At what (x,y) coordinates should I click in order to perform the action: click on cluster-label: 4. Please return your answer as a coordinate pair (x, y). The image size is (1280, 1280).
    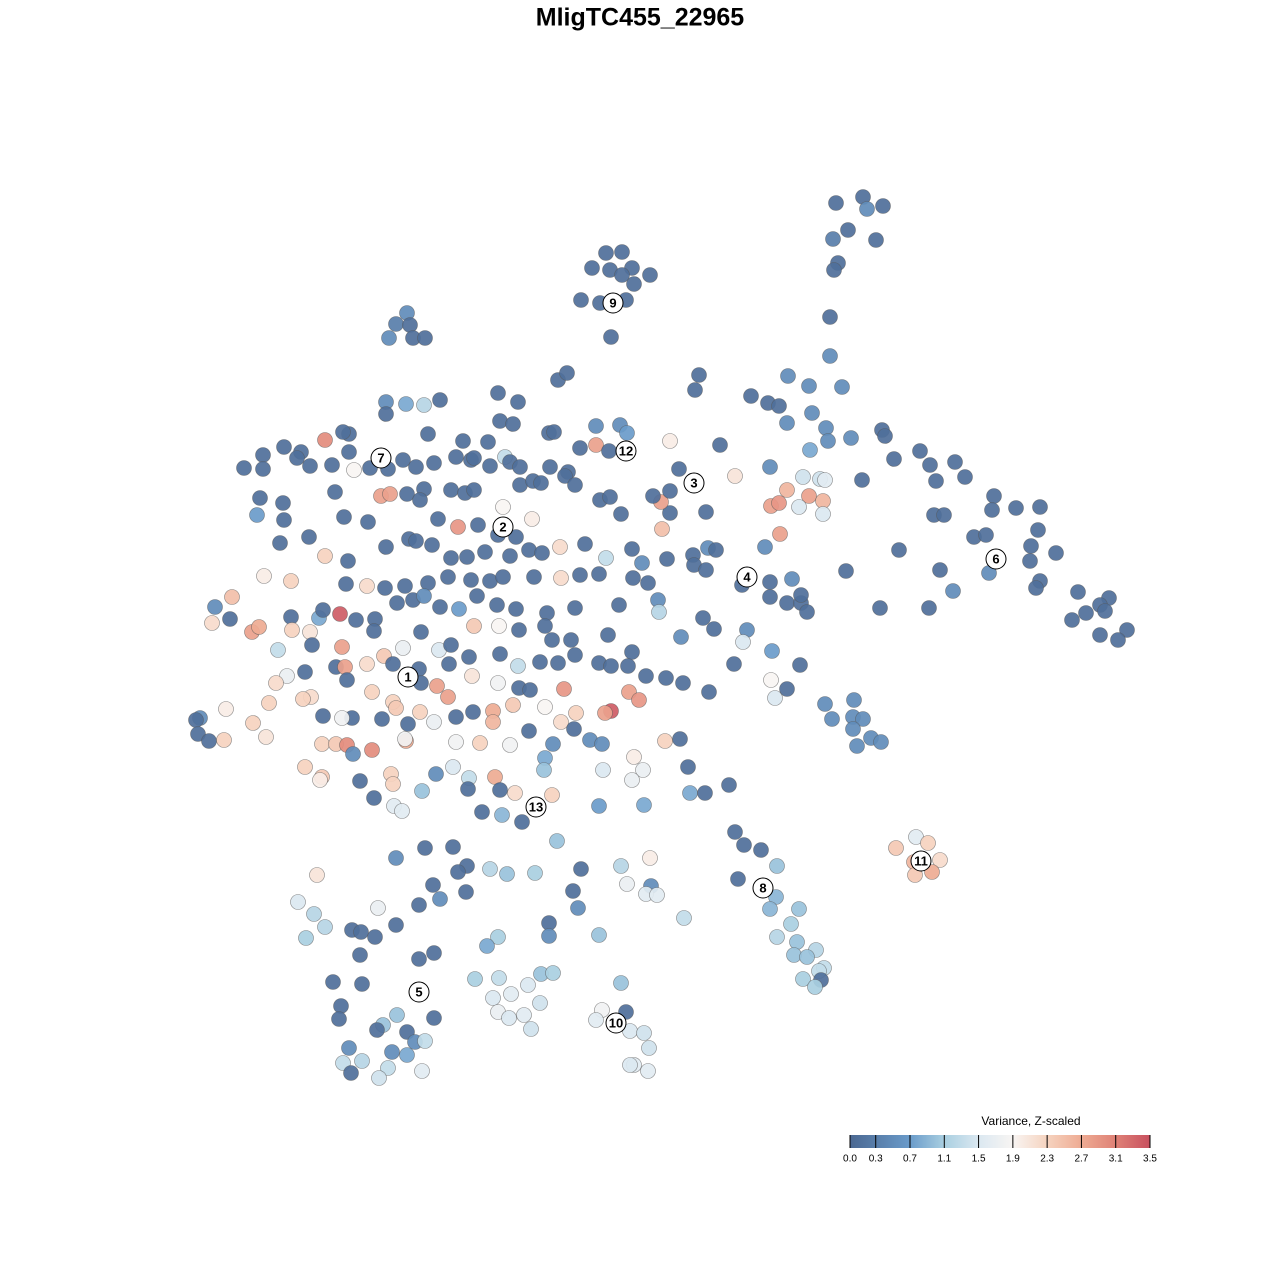
    Looking at the image, I should click on (747, 576).